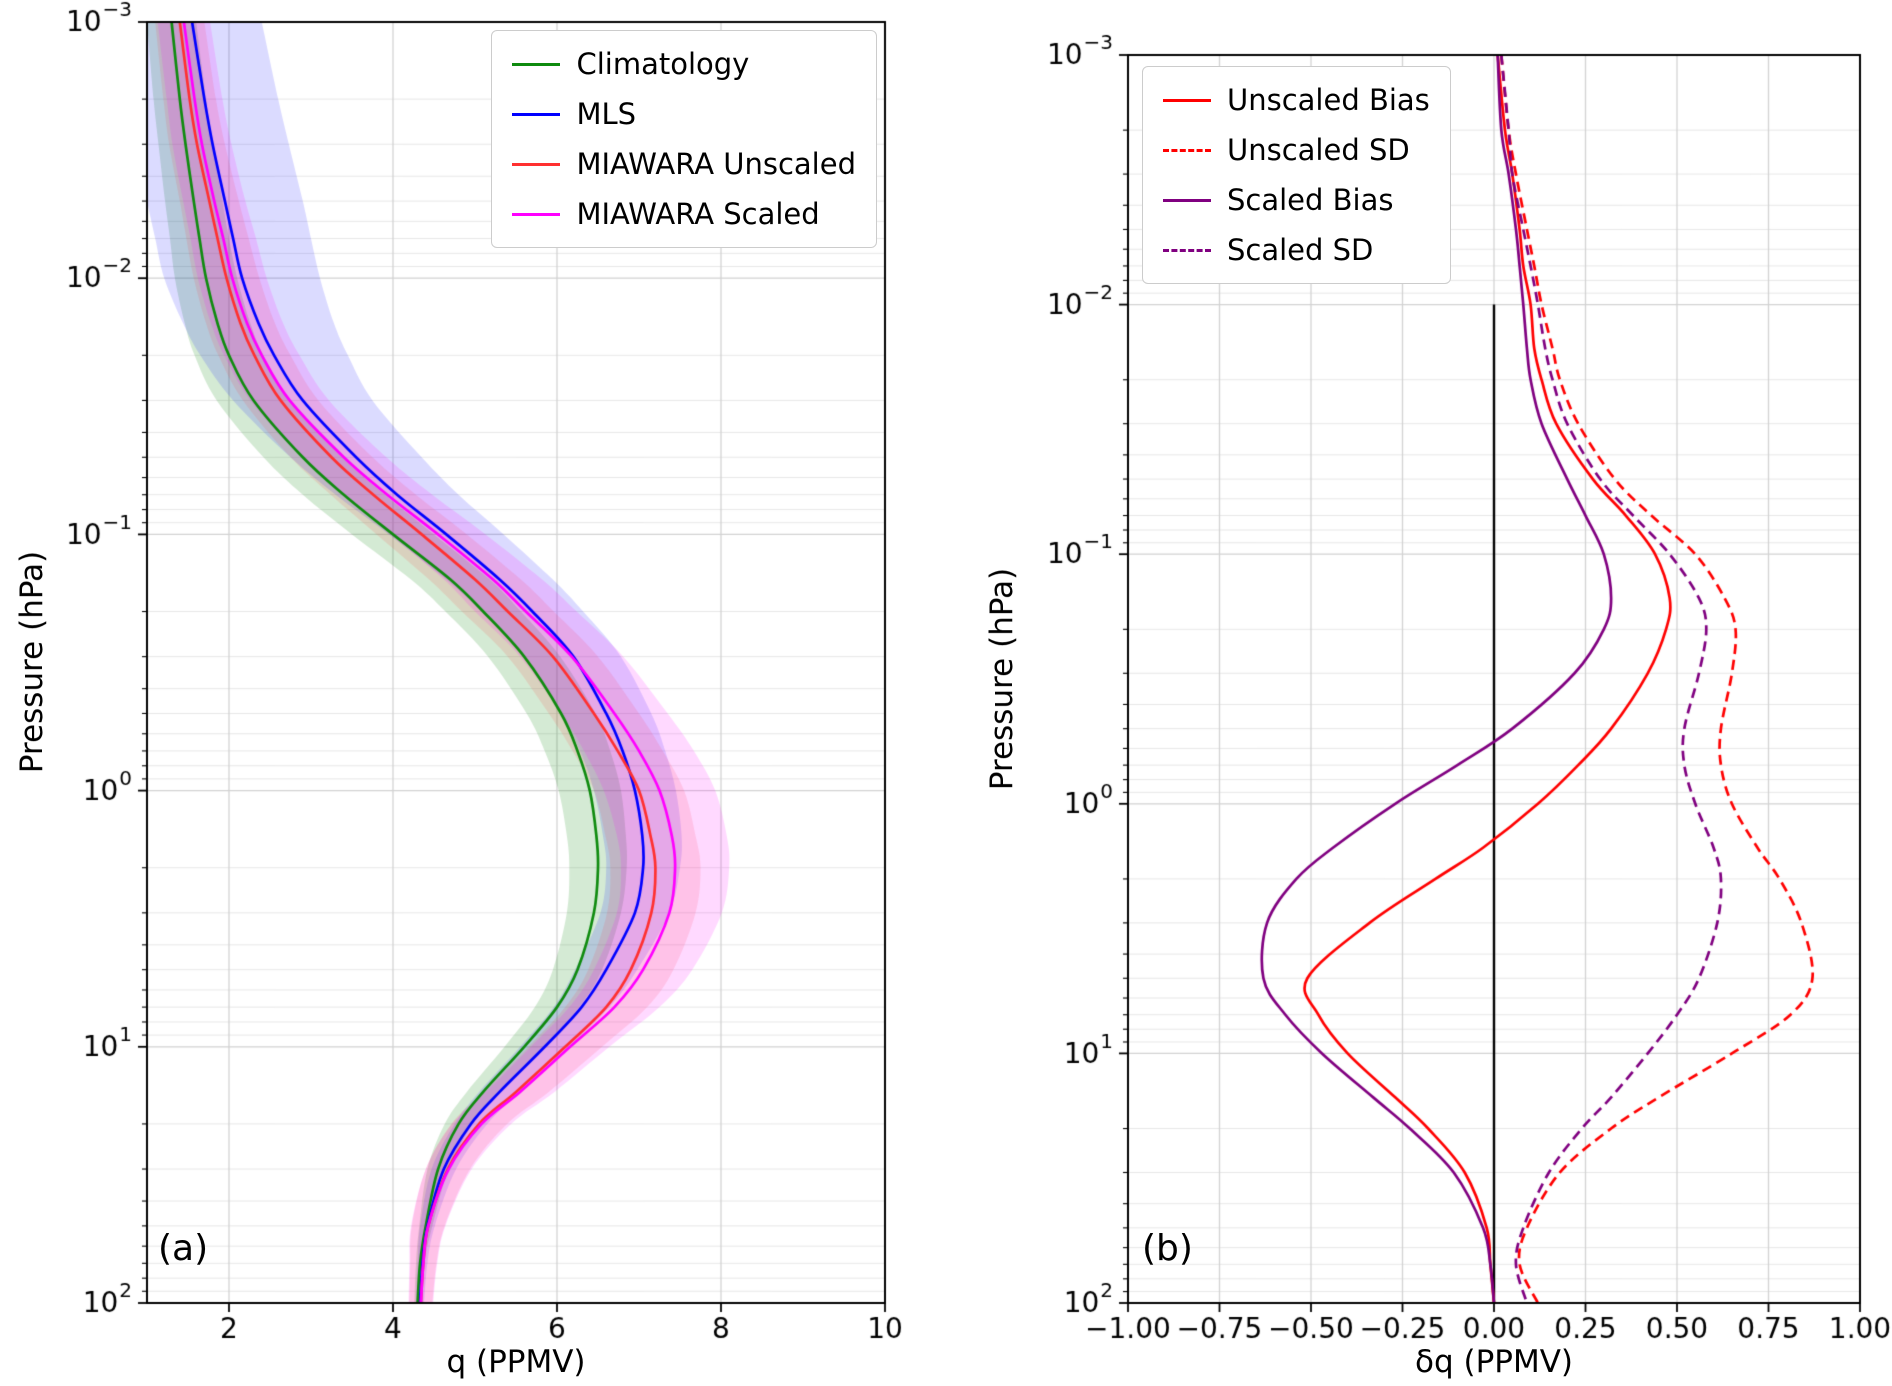 This screenshot has width=1892, height=1386. I want to click on legend-item: MIAWARA Scaled, so click(684, 214).